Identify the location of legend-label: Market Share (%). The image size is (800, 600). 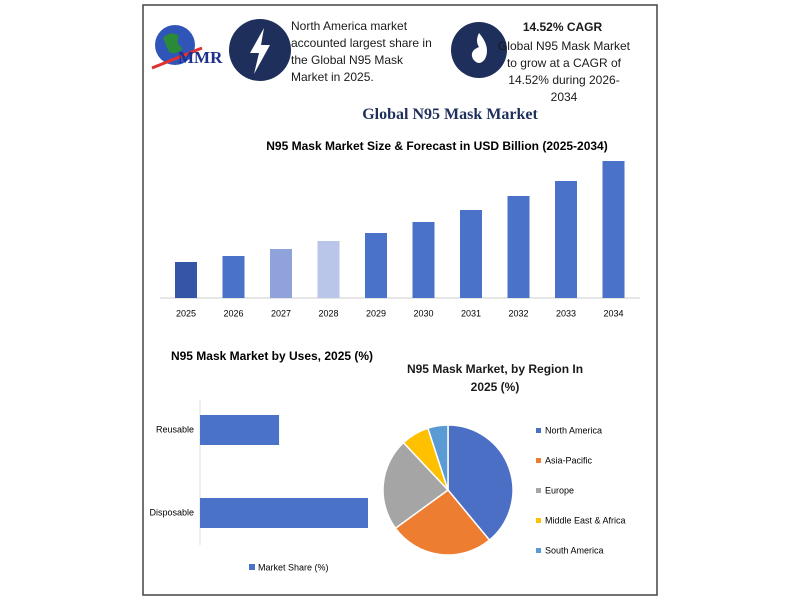
(293, 567).